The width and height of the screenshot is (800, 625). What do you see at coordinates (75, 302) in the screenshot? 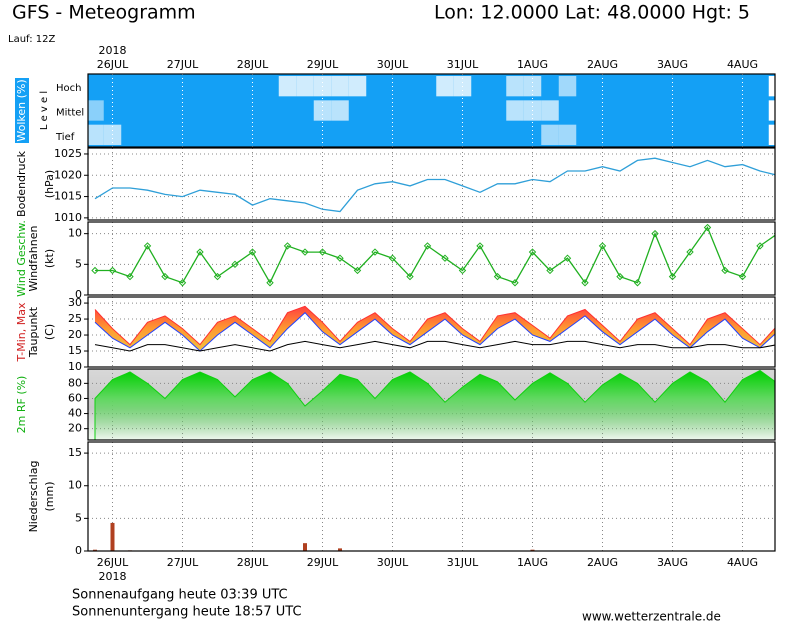
I see `y-tick-label: 30` at bounding box center [75, 302].